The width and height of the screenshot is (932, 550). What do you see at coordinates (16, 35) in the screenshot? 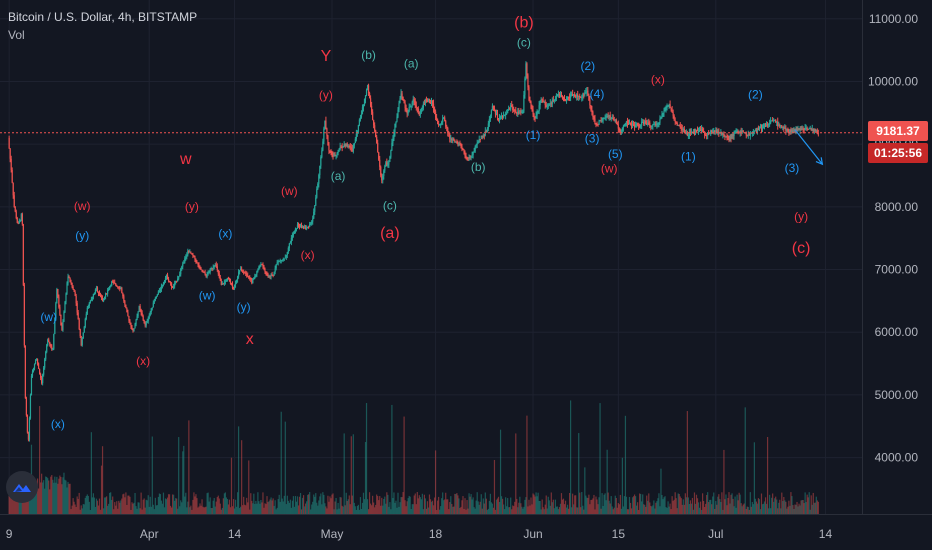
I see `volume-label: Vol` at bounding box center [16, 35].